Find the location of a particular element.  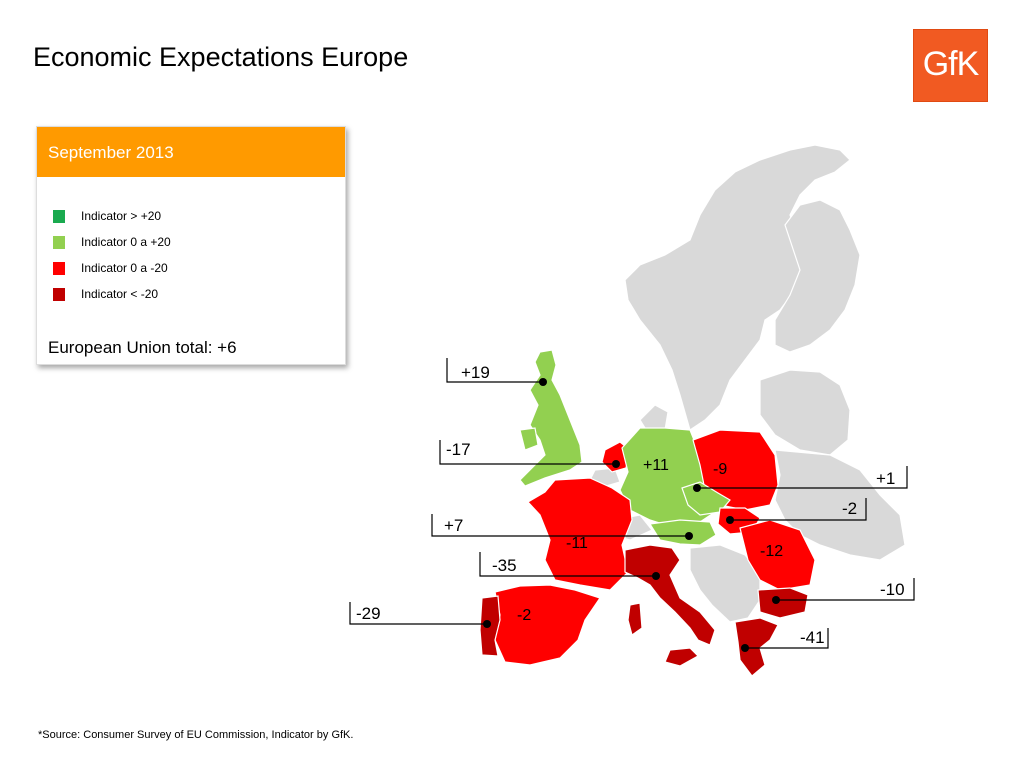

callout-label-italy: -35 is located at coordinates (504, 565).